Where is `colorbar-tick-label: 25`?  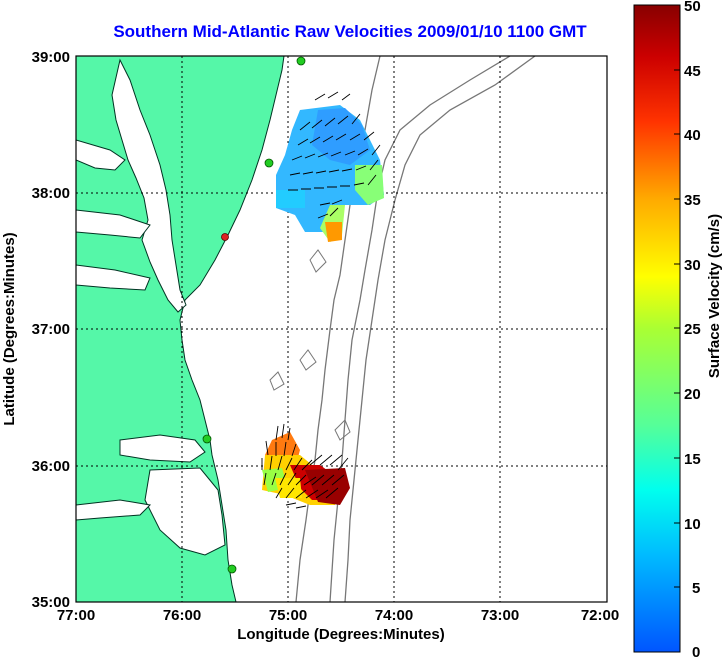 colorbar-tick-label: 25 is located at coordinates (692, 329).